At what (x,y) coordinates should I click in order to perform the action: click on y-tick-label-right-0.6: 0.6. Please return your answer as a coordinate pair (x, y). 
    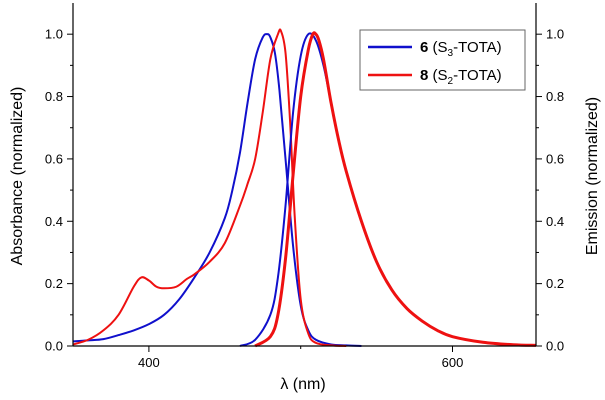
    Looking at the image, I should click on (555, 158).